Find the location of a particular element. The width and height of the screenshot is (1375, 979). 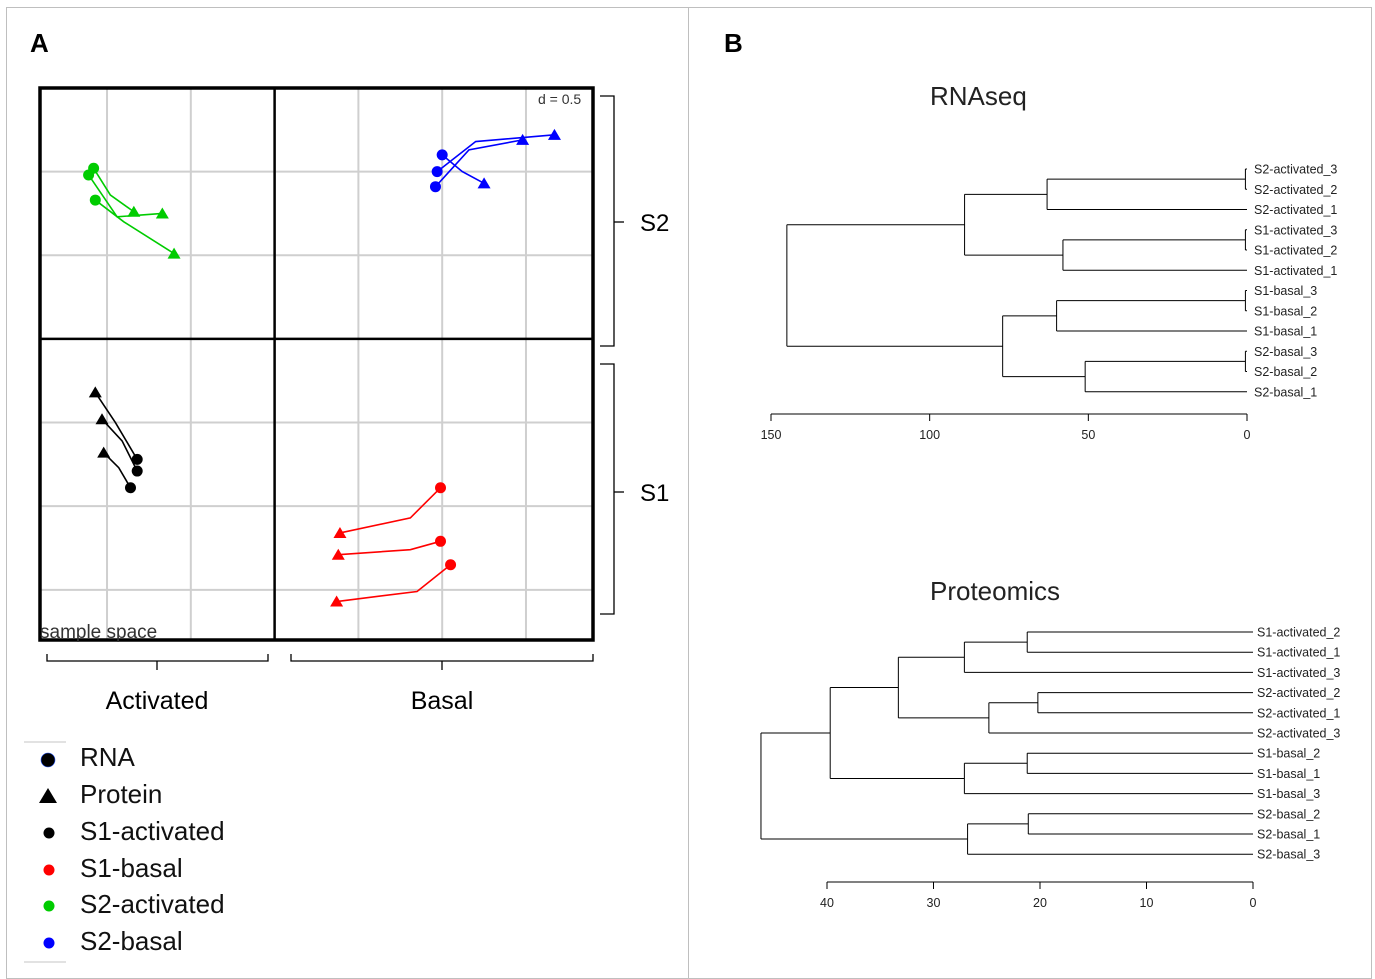

legend-label: S1-activated is located at coordinates (152, 831).